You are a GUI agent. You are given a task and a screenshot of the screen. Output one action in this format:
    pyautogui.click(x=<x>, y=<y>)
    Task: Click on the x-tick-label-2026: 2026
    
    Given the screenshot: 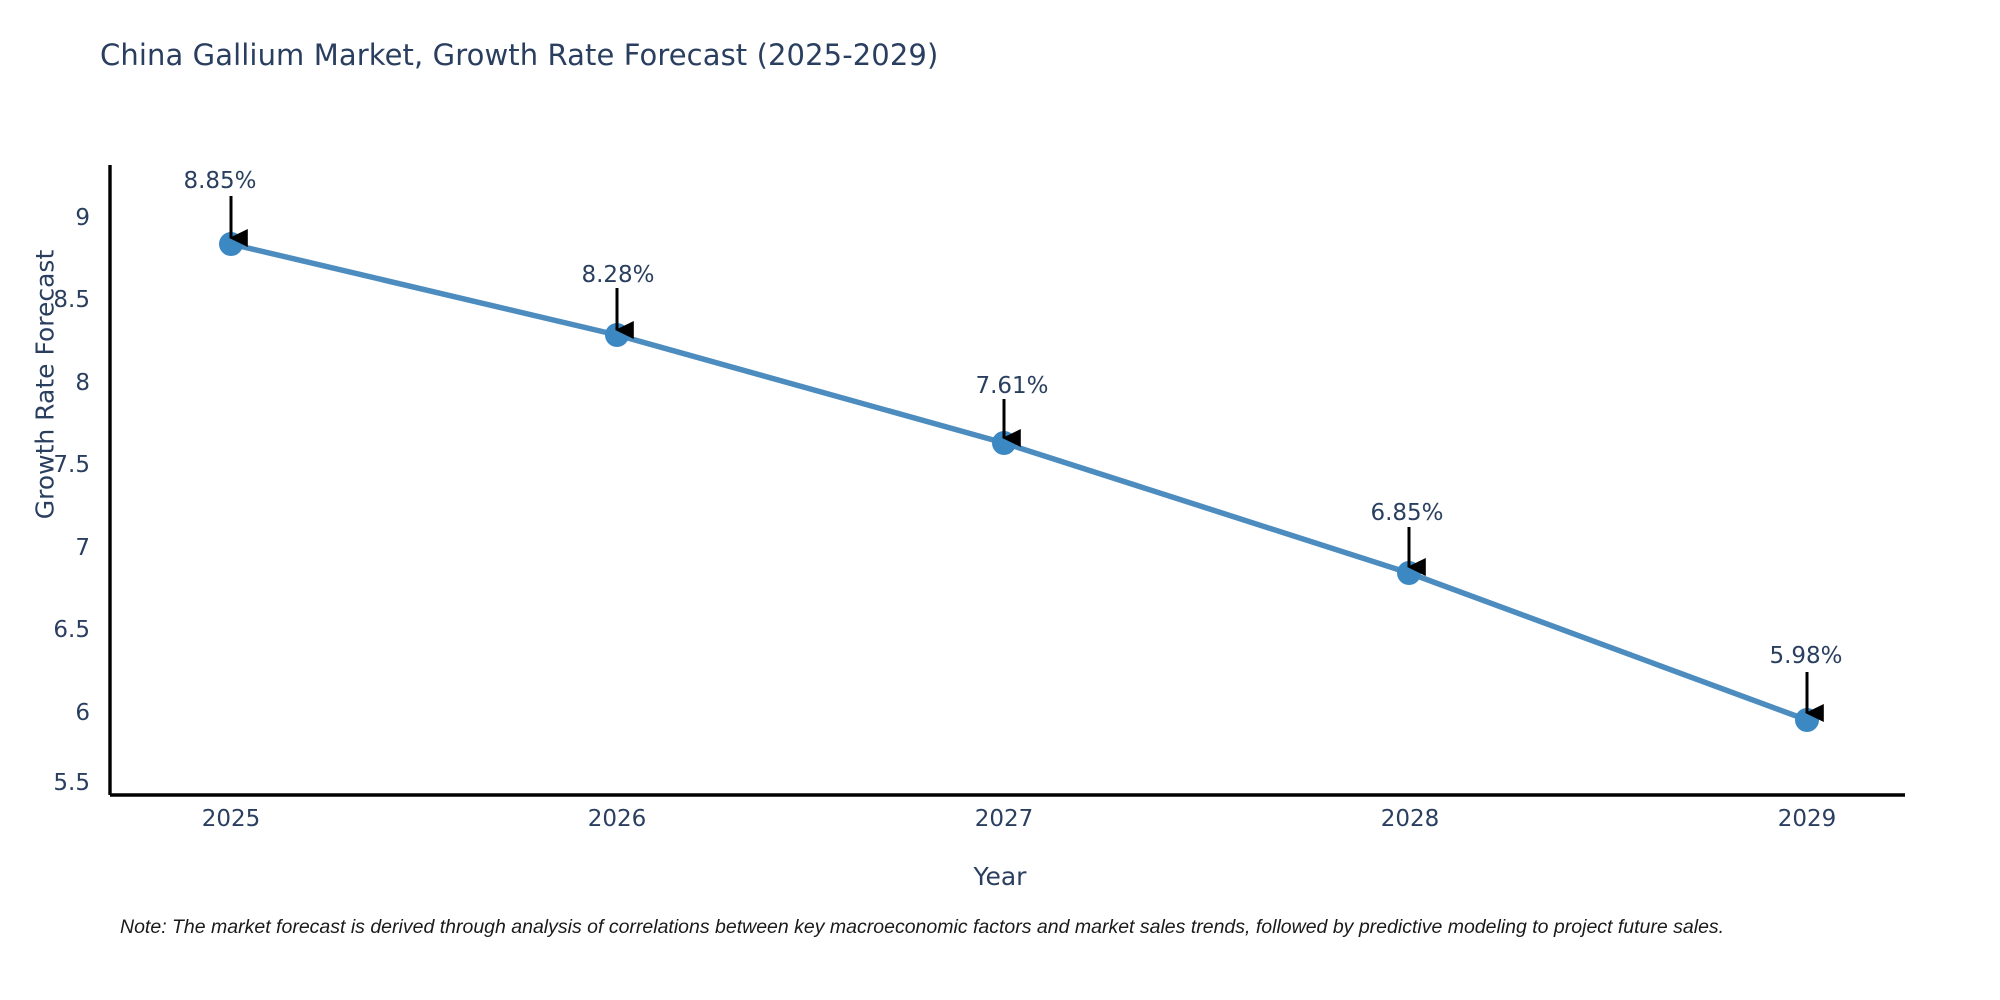 What is the action you would take?
    pyautogui.click(x=617, y=819)
    